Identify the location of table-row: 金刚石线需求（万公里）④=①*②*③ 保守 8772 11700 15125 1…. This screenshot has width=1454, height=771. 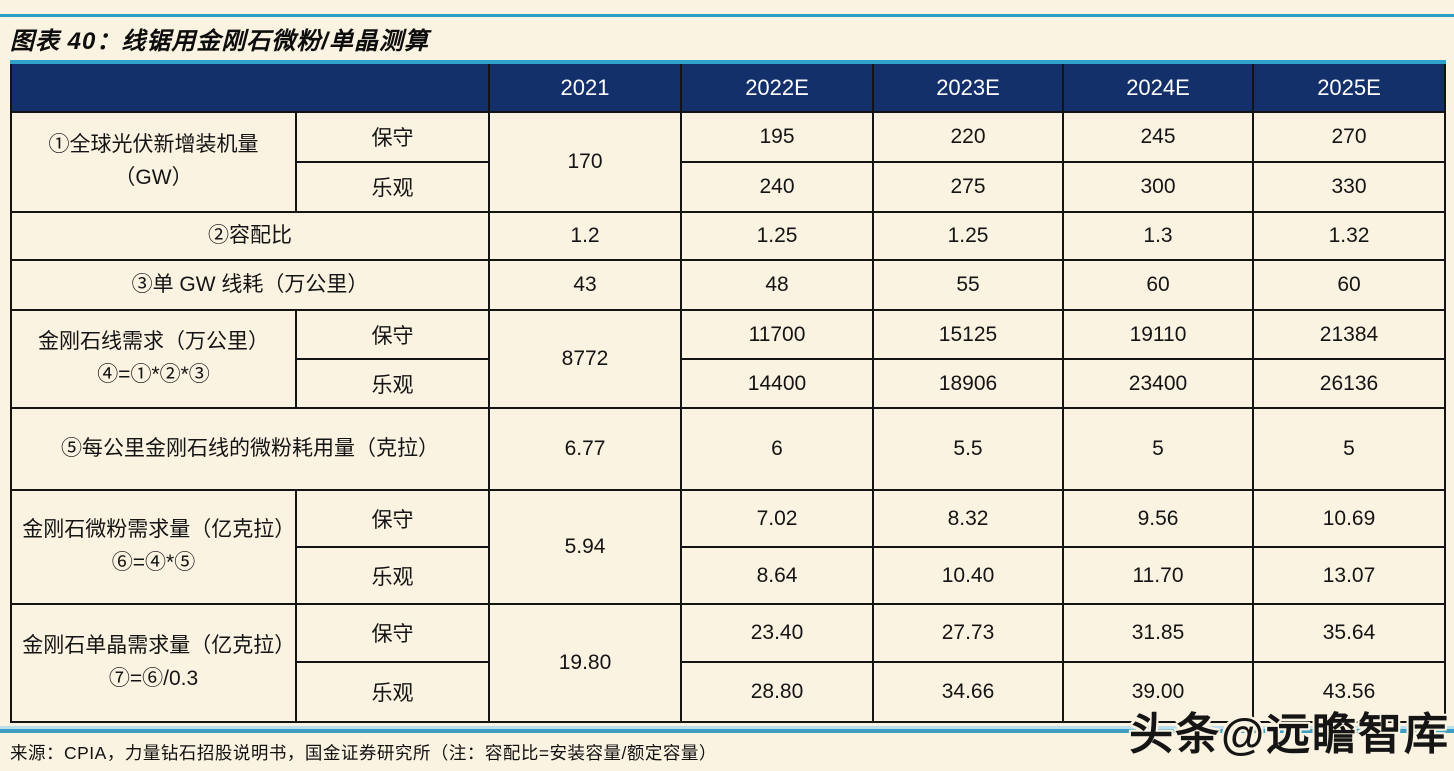
(728, 359).